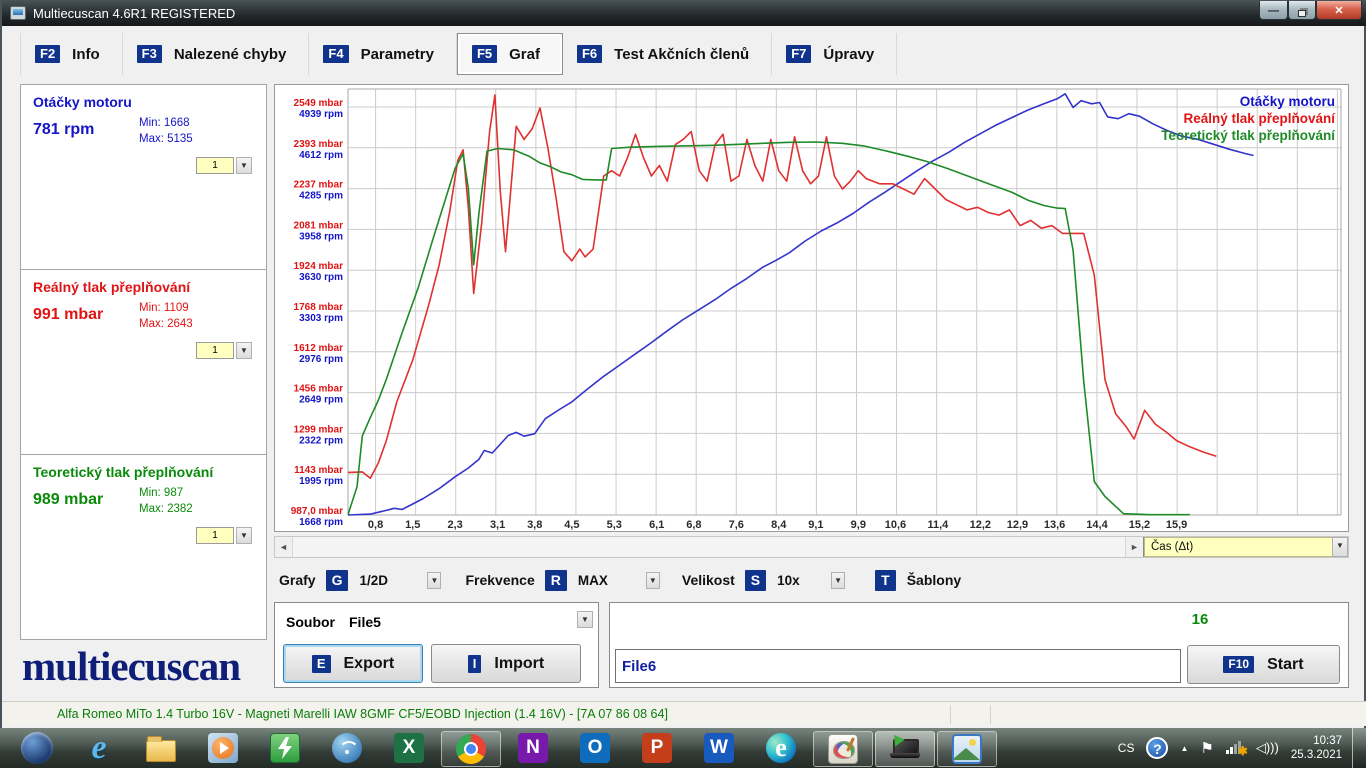  What do you see at coordinates (166, 131) in the screenshot?
I see `parameter-minmax: Min: 1668 Max: 5135` at bounding box center [166, 131].